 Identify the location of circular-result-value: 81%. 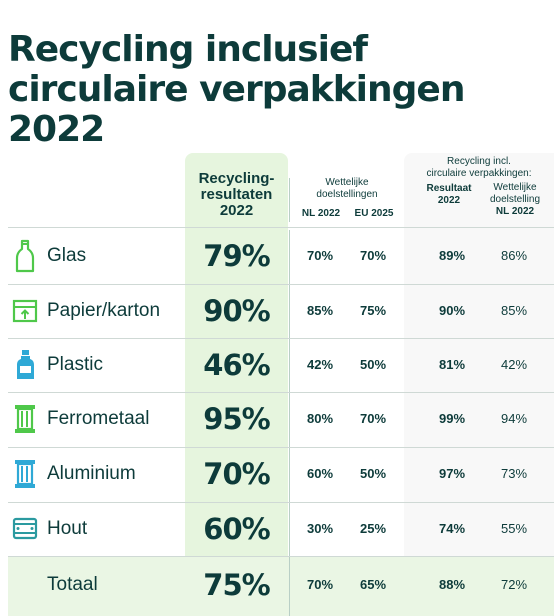
(452, 364).